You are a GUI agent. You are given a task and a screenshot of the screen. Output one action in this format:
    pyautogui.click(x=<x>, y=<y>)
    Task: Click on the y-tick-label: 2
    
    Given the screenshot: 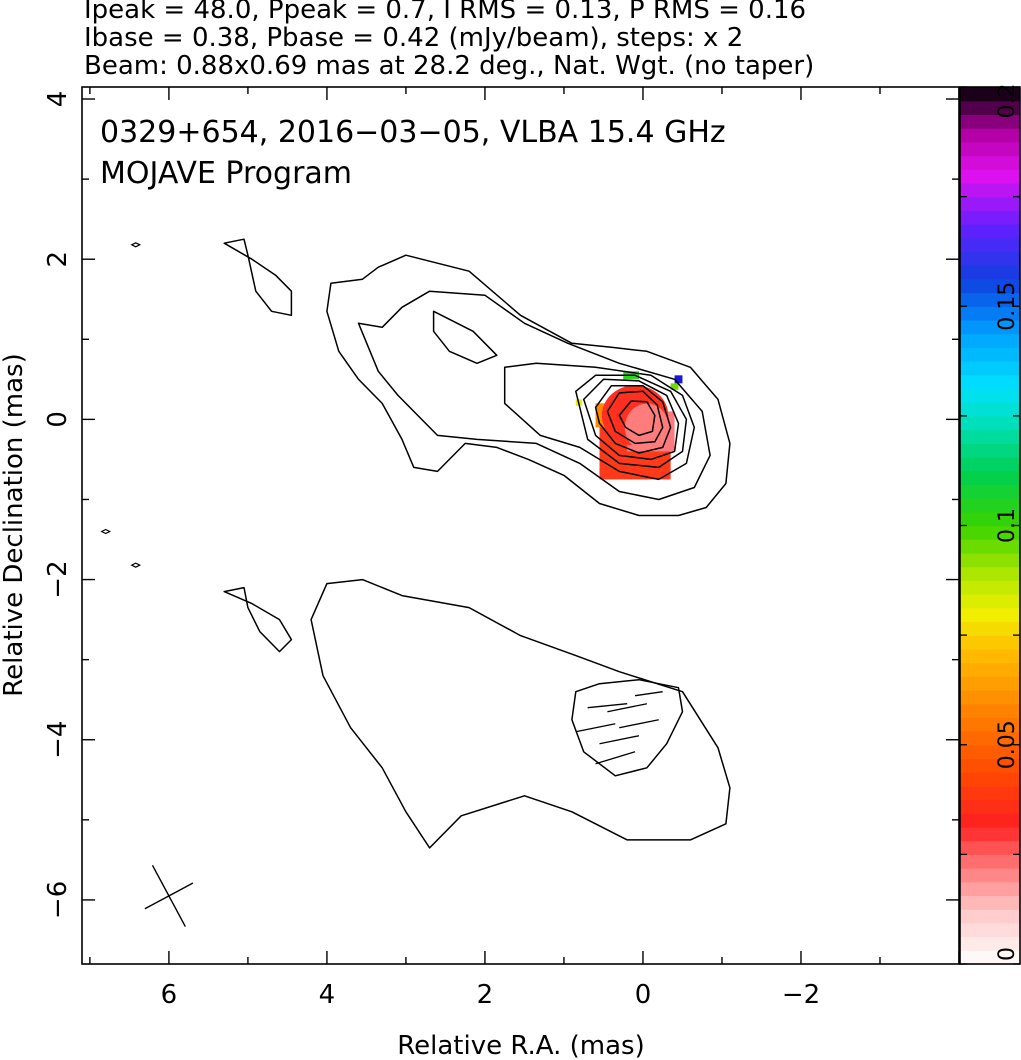 What is the action you would take?
    pyautogui.click(x=58, y=259)
    